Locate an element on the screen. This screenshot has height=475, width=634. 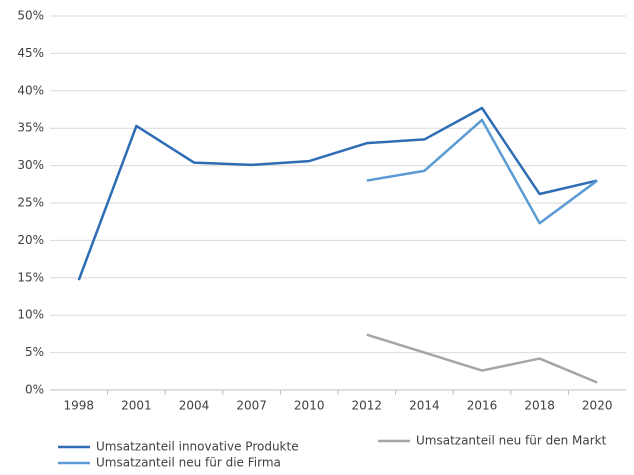
y-tick-label: 40% is located at coordinates (30, 90).